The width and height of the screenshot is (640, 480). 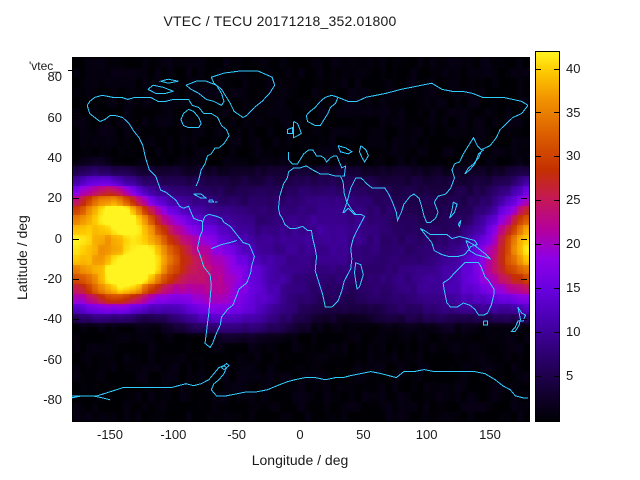 I want to click on x-tick-label: 100, so click(x=426, y=434).